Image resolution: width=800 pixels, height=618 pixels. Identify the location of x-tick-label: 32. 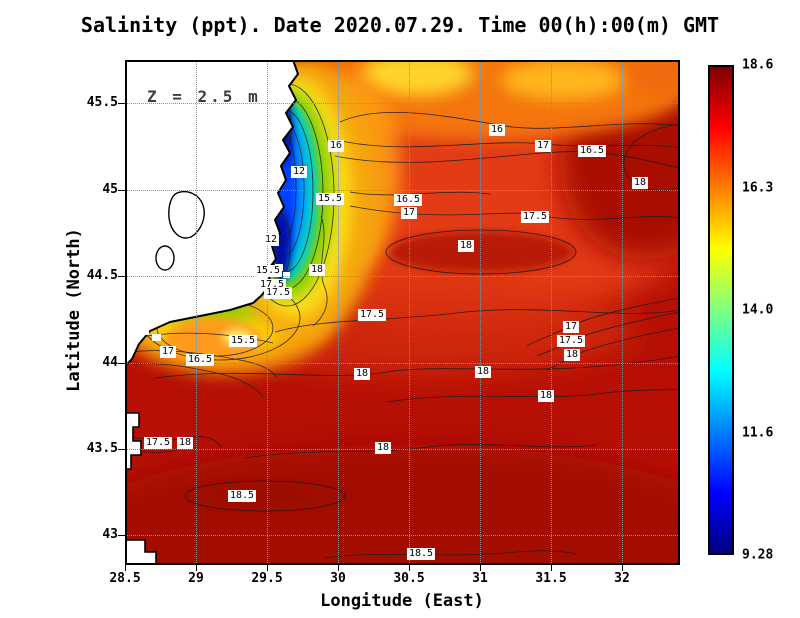
(622, 578).